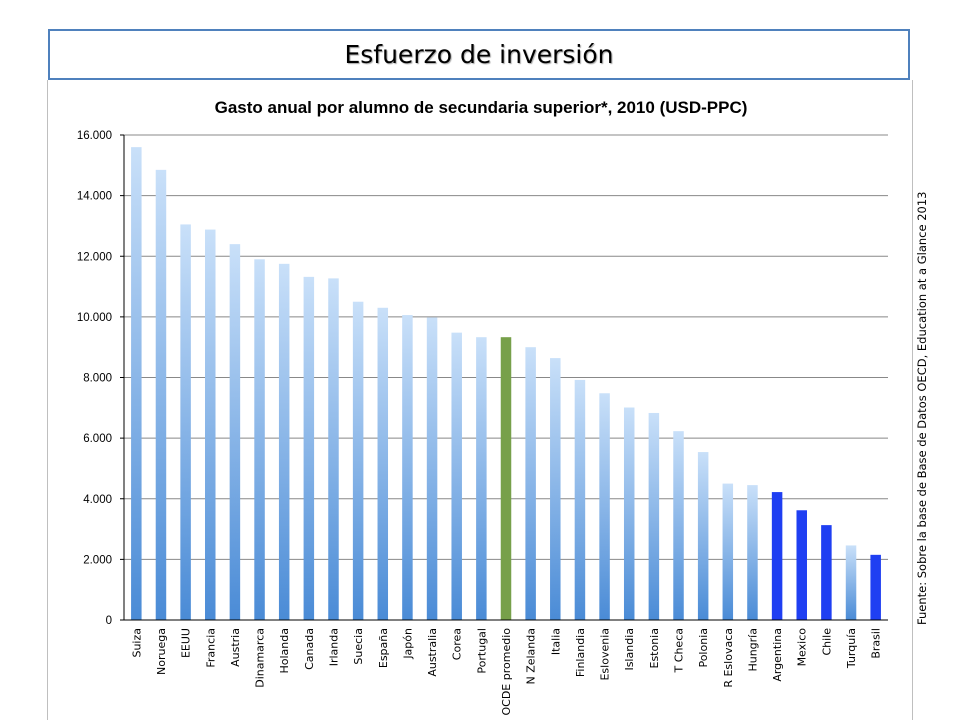 Image resolution: width=960 pixels, height=720 pixels. I want to click on x-tick-label: Italia, so click(555, 641).